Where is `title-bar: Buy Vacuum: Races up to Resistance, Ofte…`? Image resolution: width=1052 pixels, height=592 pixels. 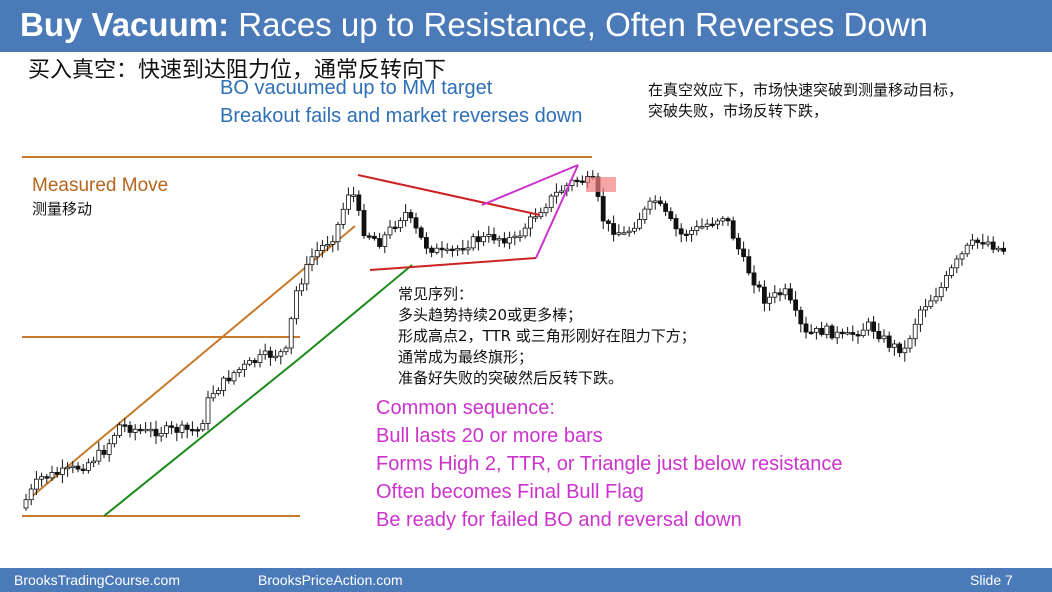 title-bar: Buy Vacuum: Races up to Resistance, Ofte… is located at coordinates (526, 26).